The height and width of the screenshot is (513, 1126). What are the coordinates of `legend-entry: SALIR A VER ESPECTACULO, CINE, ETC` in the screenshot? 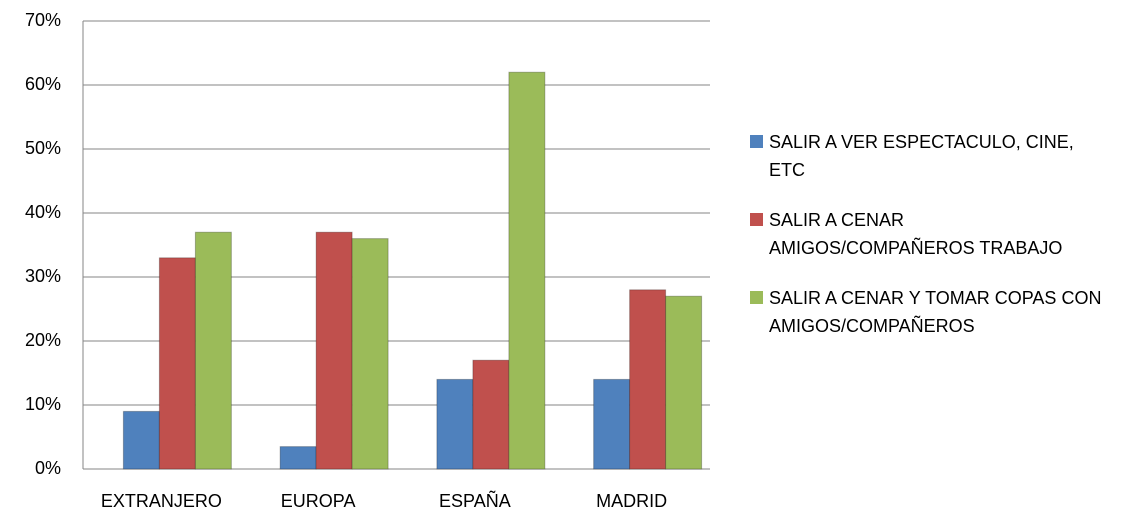 It's located at (930, 156).